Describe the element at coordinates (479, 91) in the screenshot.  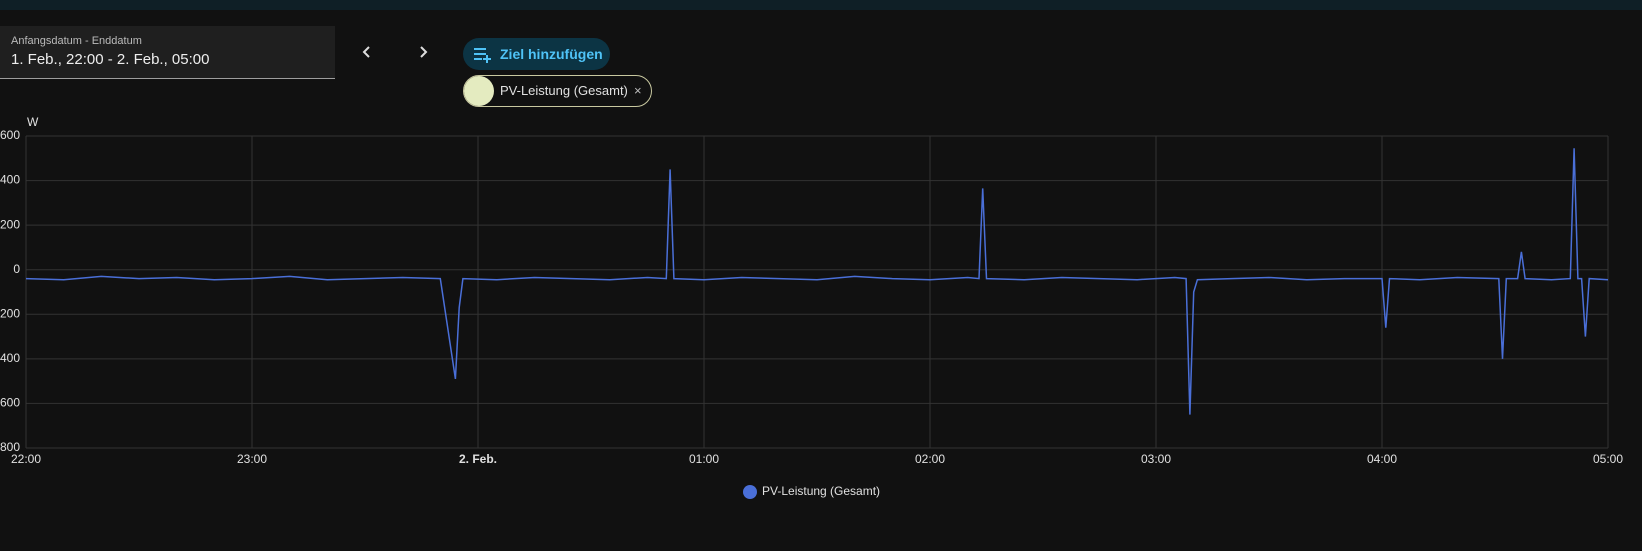
I see `chip-icon` at that location.